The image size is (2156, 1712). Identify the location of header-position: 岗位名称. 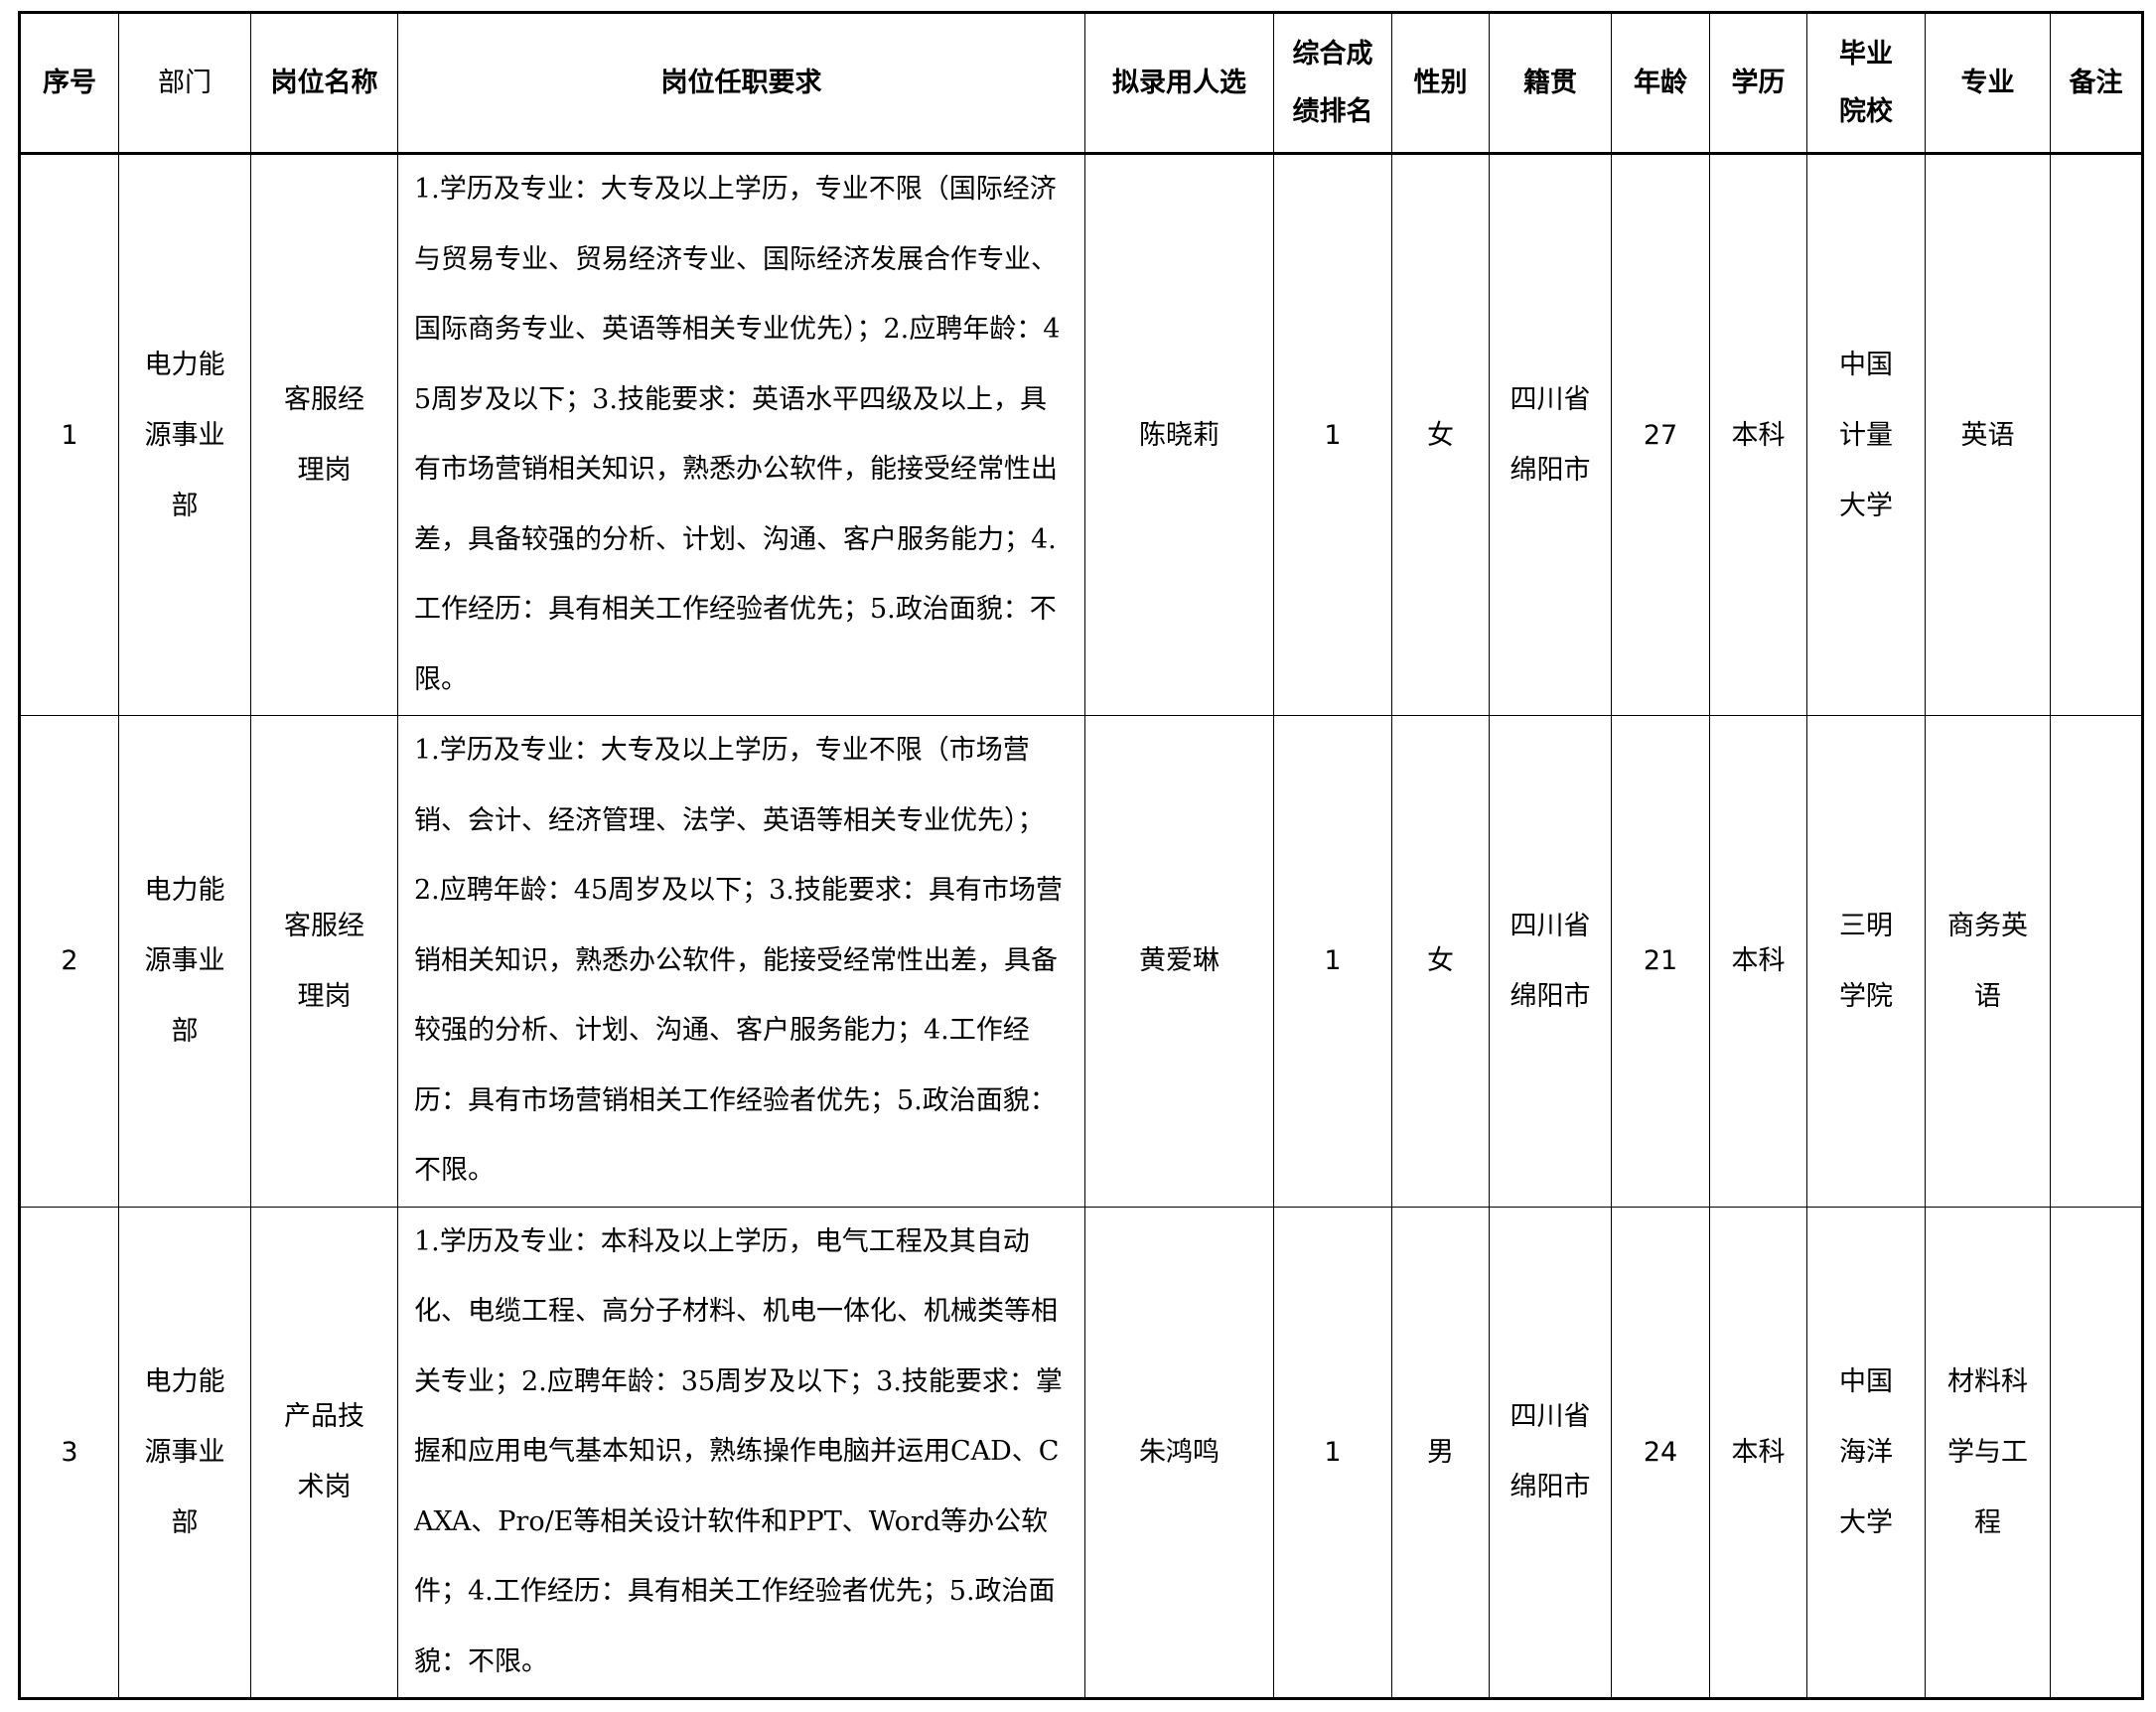
(324, 83).